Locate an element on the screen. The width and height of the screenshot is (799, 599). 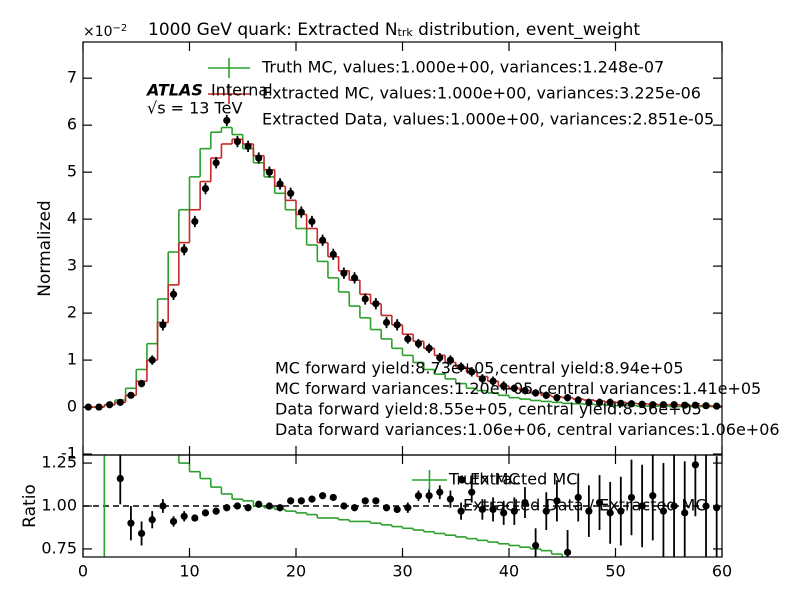
legend-marker is located at coordinates (462, 480).